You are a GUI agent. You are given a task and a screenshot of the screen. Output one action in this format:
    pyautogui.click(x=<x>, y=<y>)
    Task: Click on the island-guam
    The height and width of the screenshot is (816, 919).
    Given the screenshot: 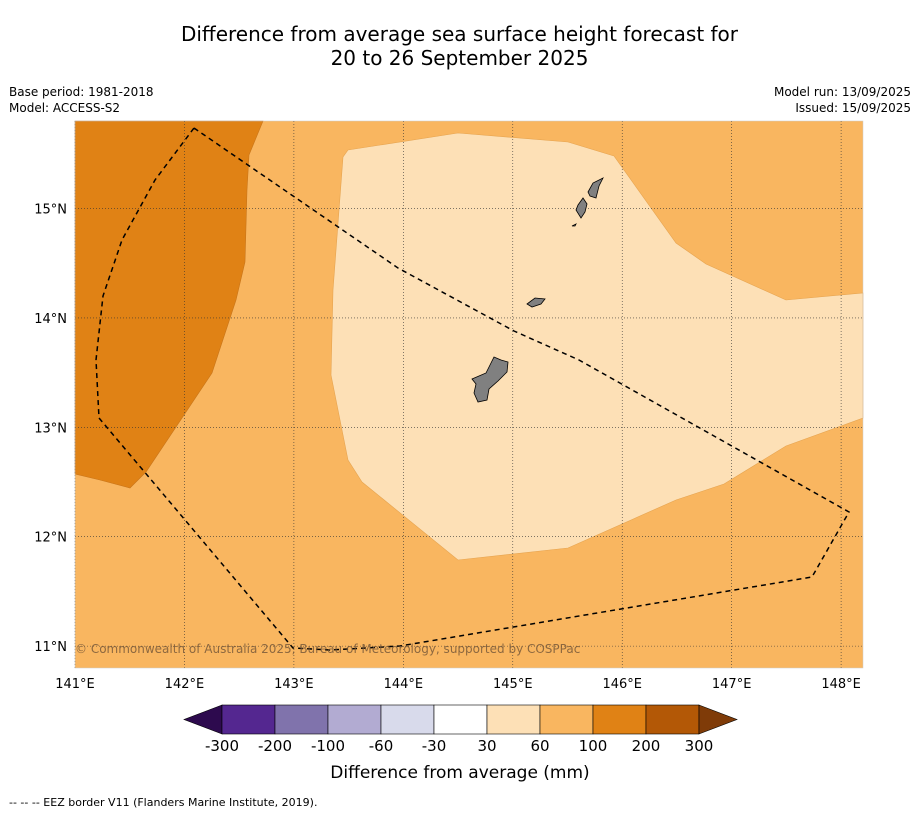 What is the action you would take?
    pyautogui.click(x=490, y=379)
    